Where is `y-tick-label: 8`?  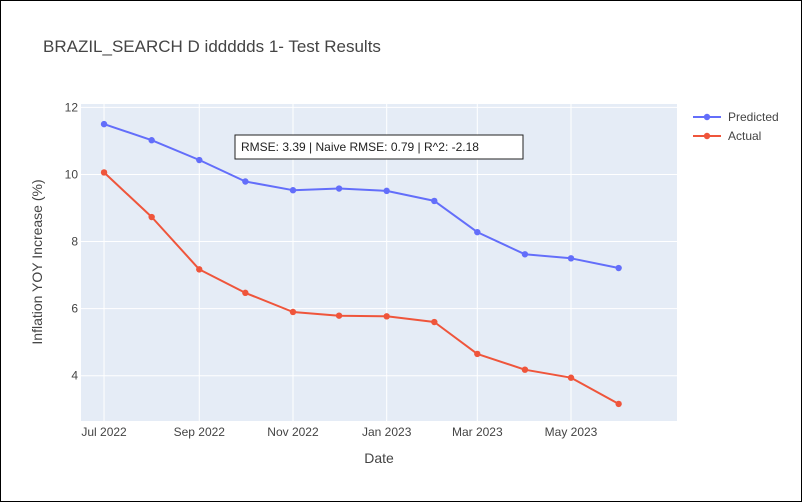
y-tick-label: 8 is located at coordinates (74, 242).